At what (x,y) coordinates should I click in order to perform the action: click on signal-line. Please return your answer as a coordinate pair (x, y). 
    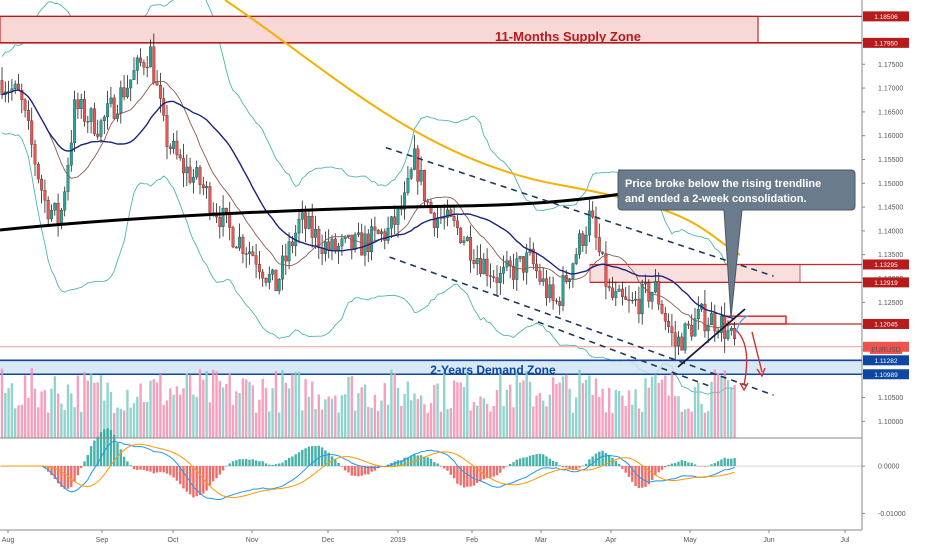
    Looking at the image, I should click on (368, 471).